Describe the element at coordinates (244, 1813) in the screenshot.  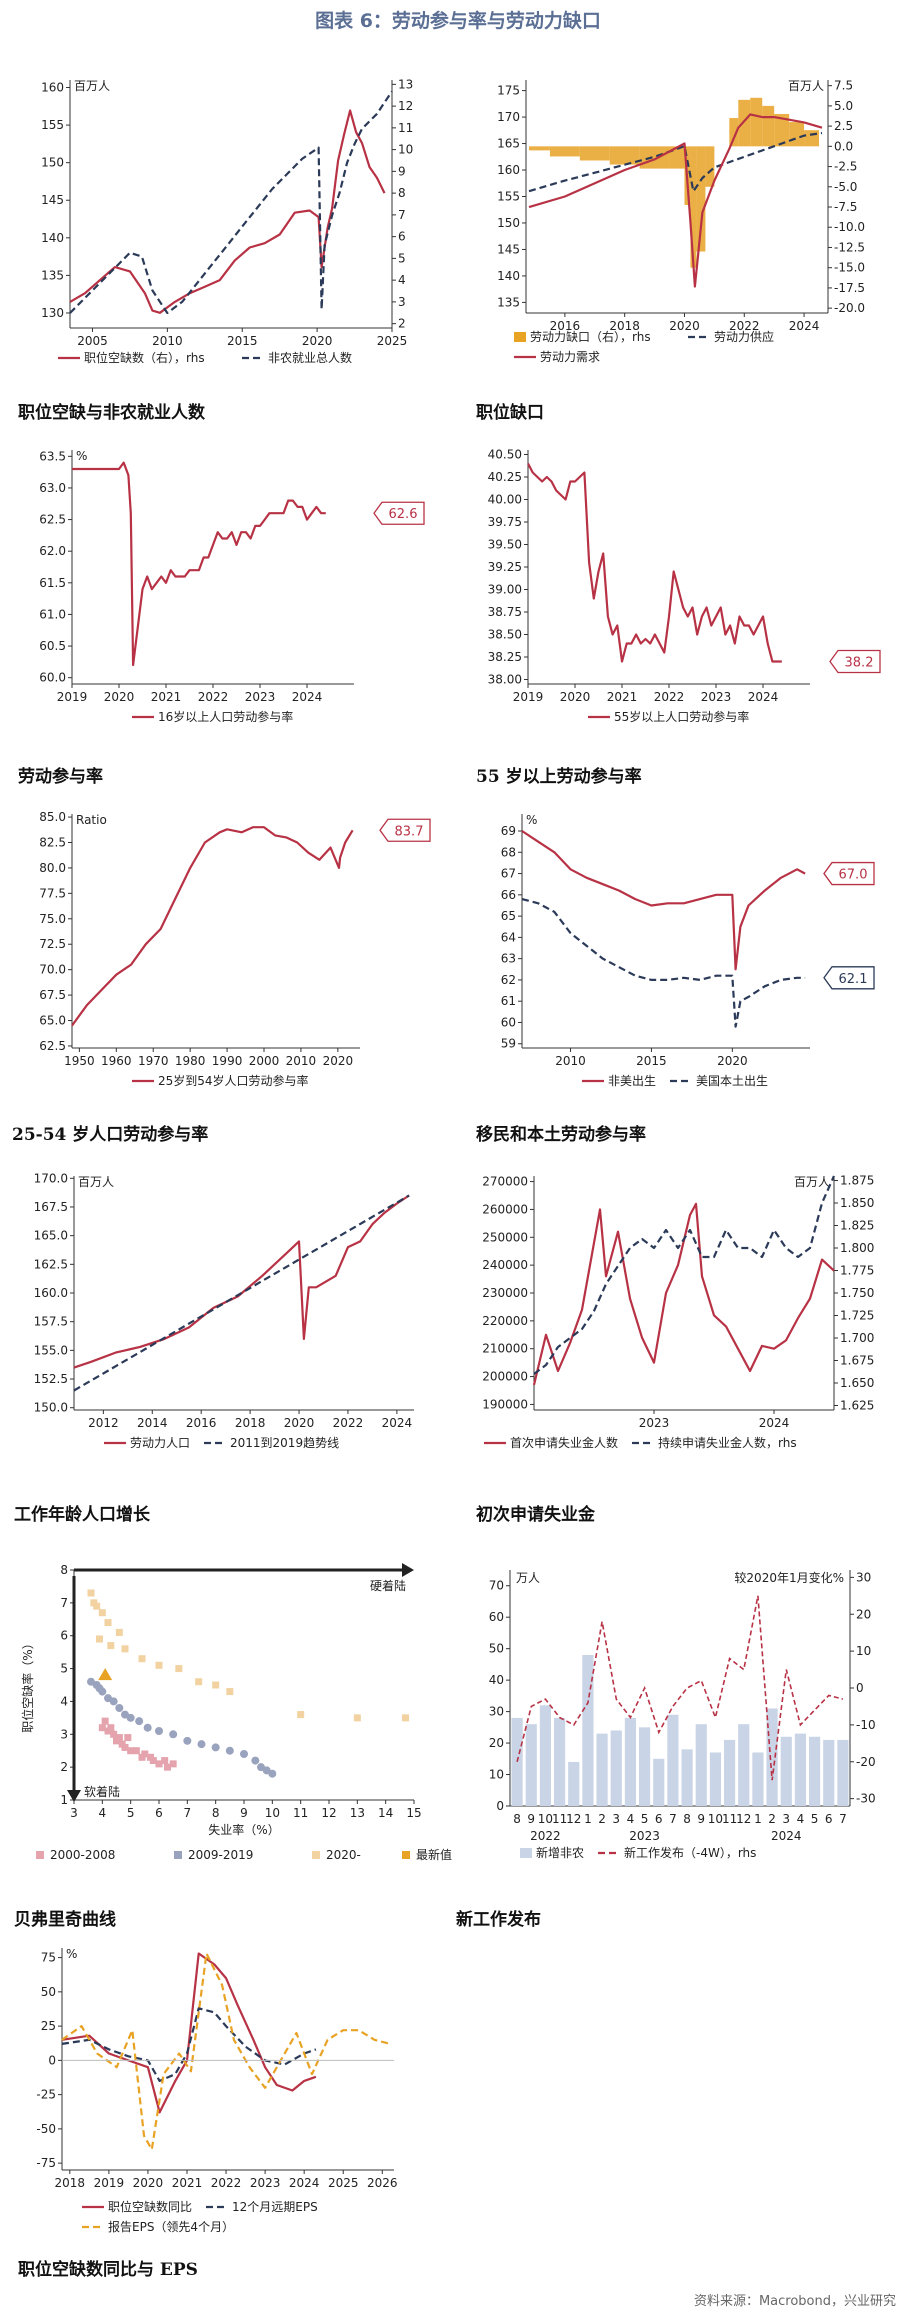
I see `x-tick-label: 9` at that location.